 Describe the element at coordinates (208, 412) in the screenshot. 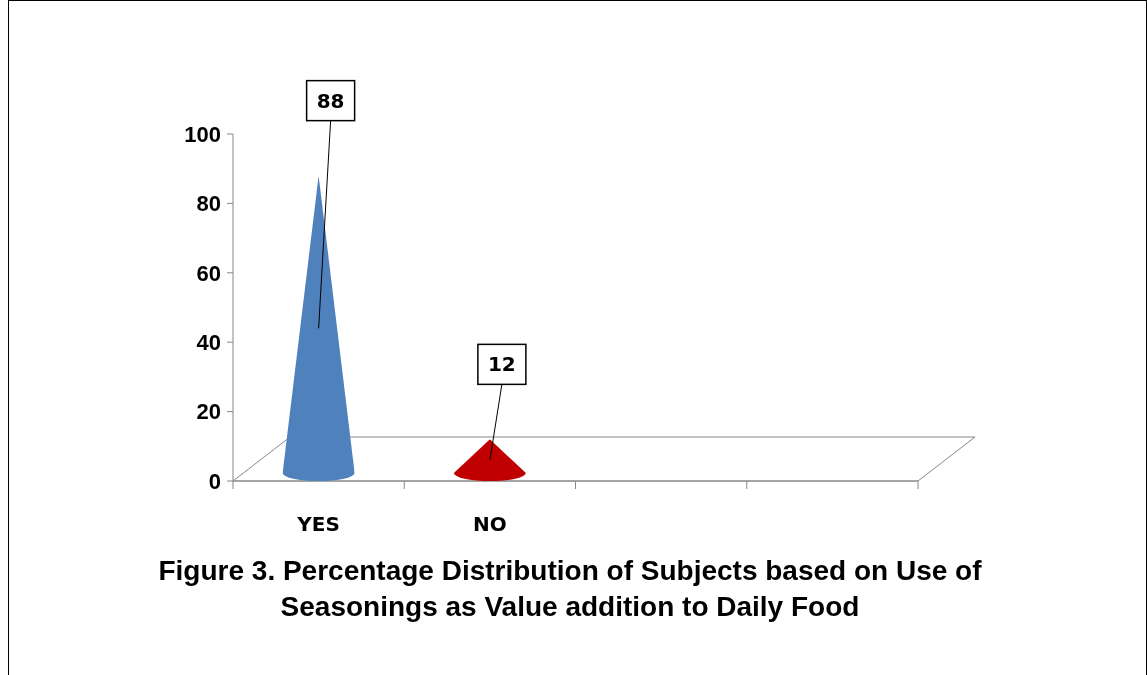

I see `y-tick-label: 20` at that location.